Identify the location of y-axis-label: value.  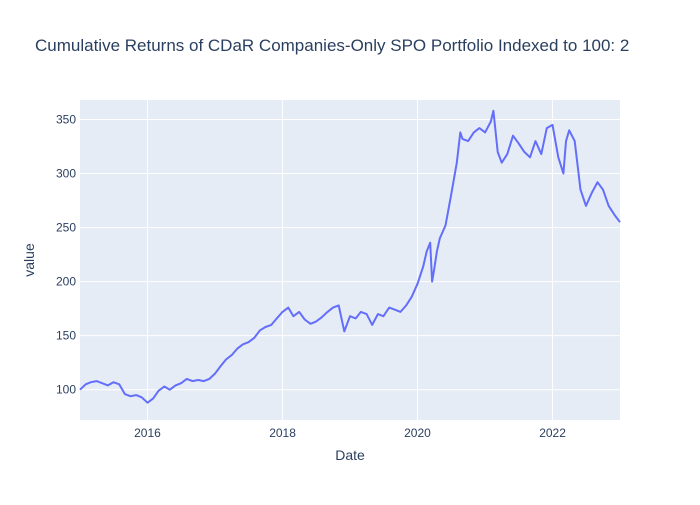
(29, 260).